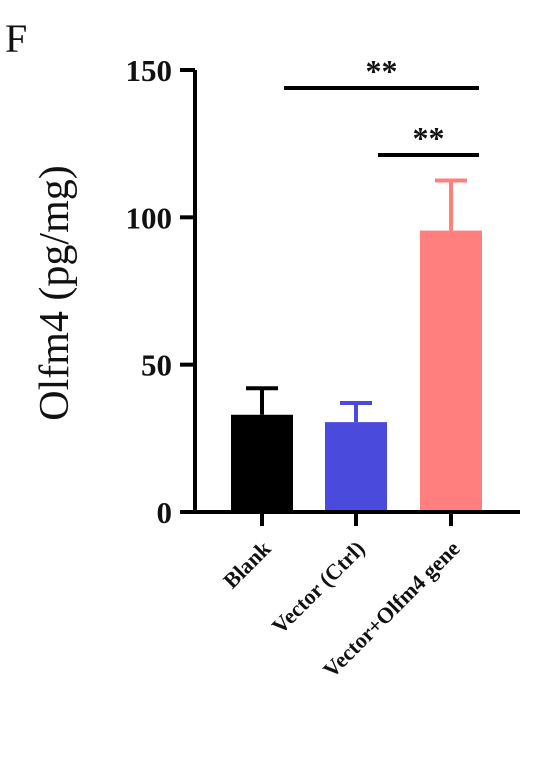  I want to click on error-bars-group, so click(356, 300).